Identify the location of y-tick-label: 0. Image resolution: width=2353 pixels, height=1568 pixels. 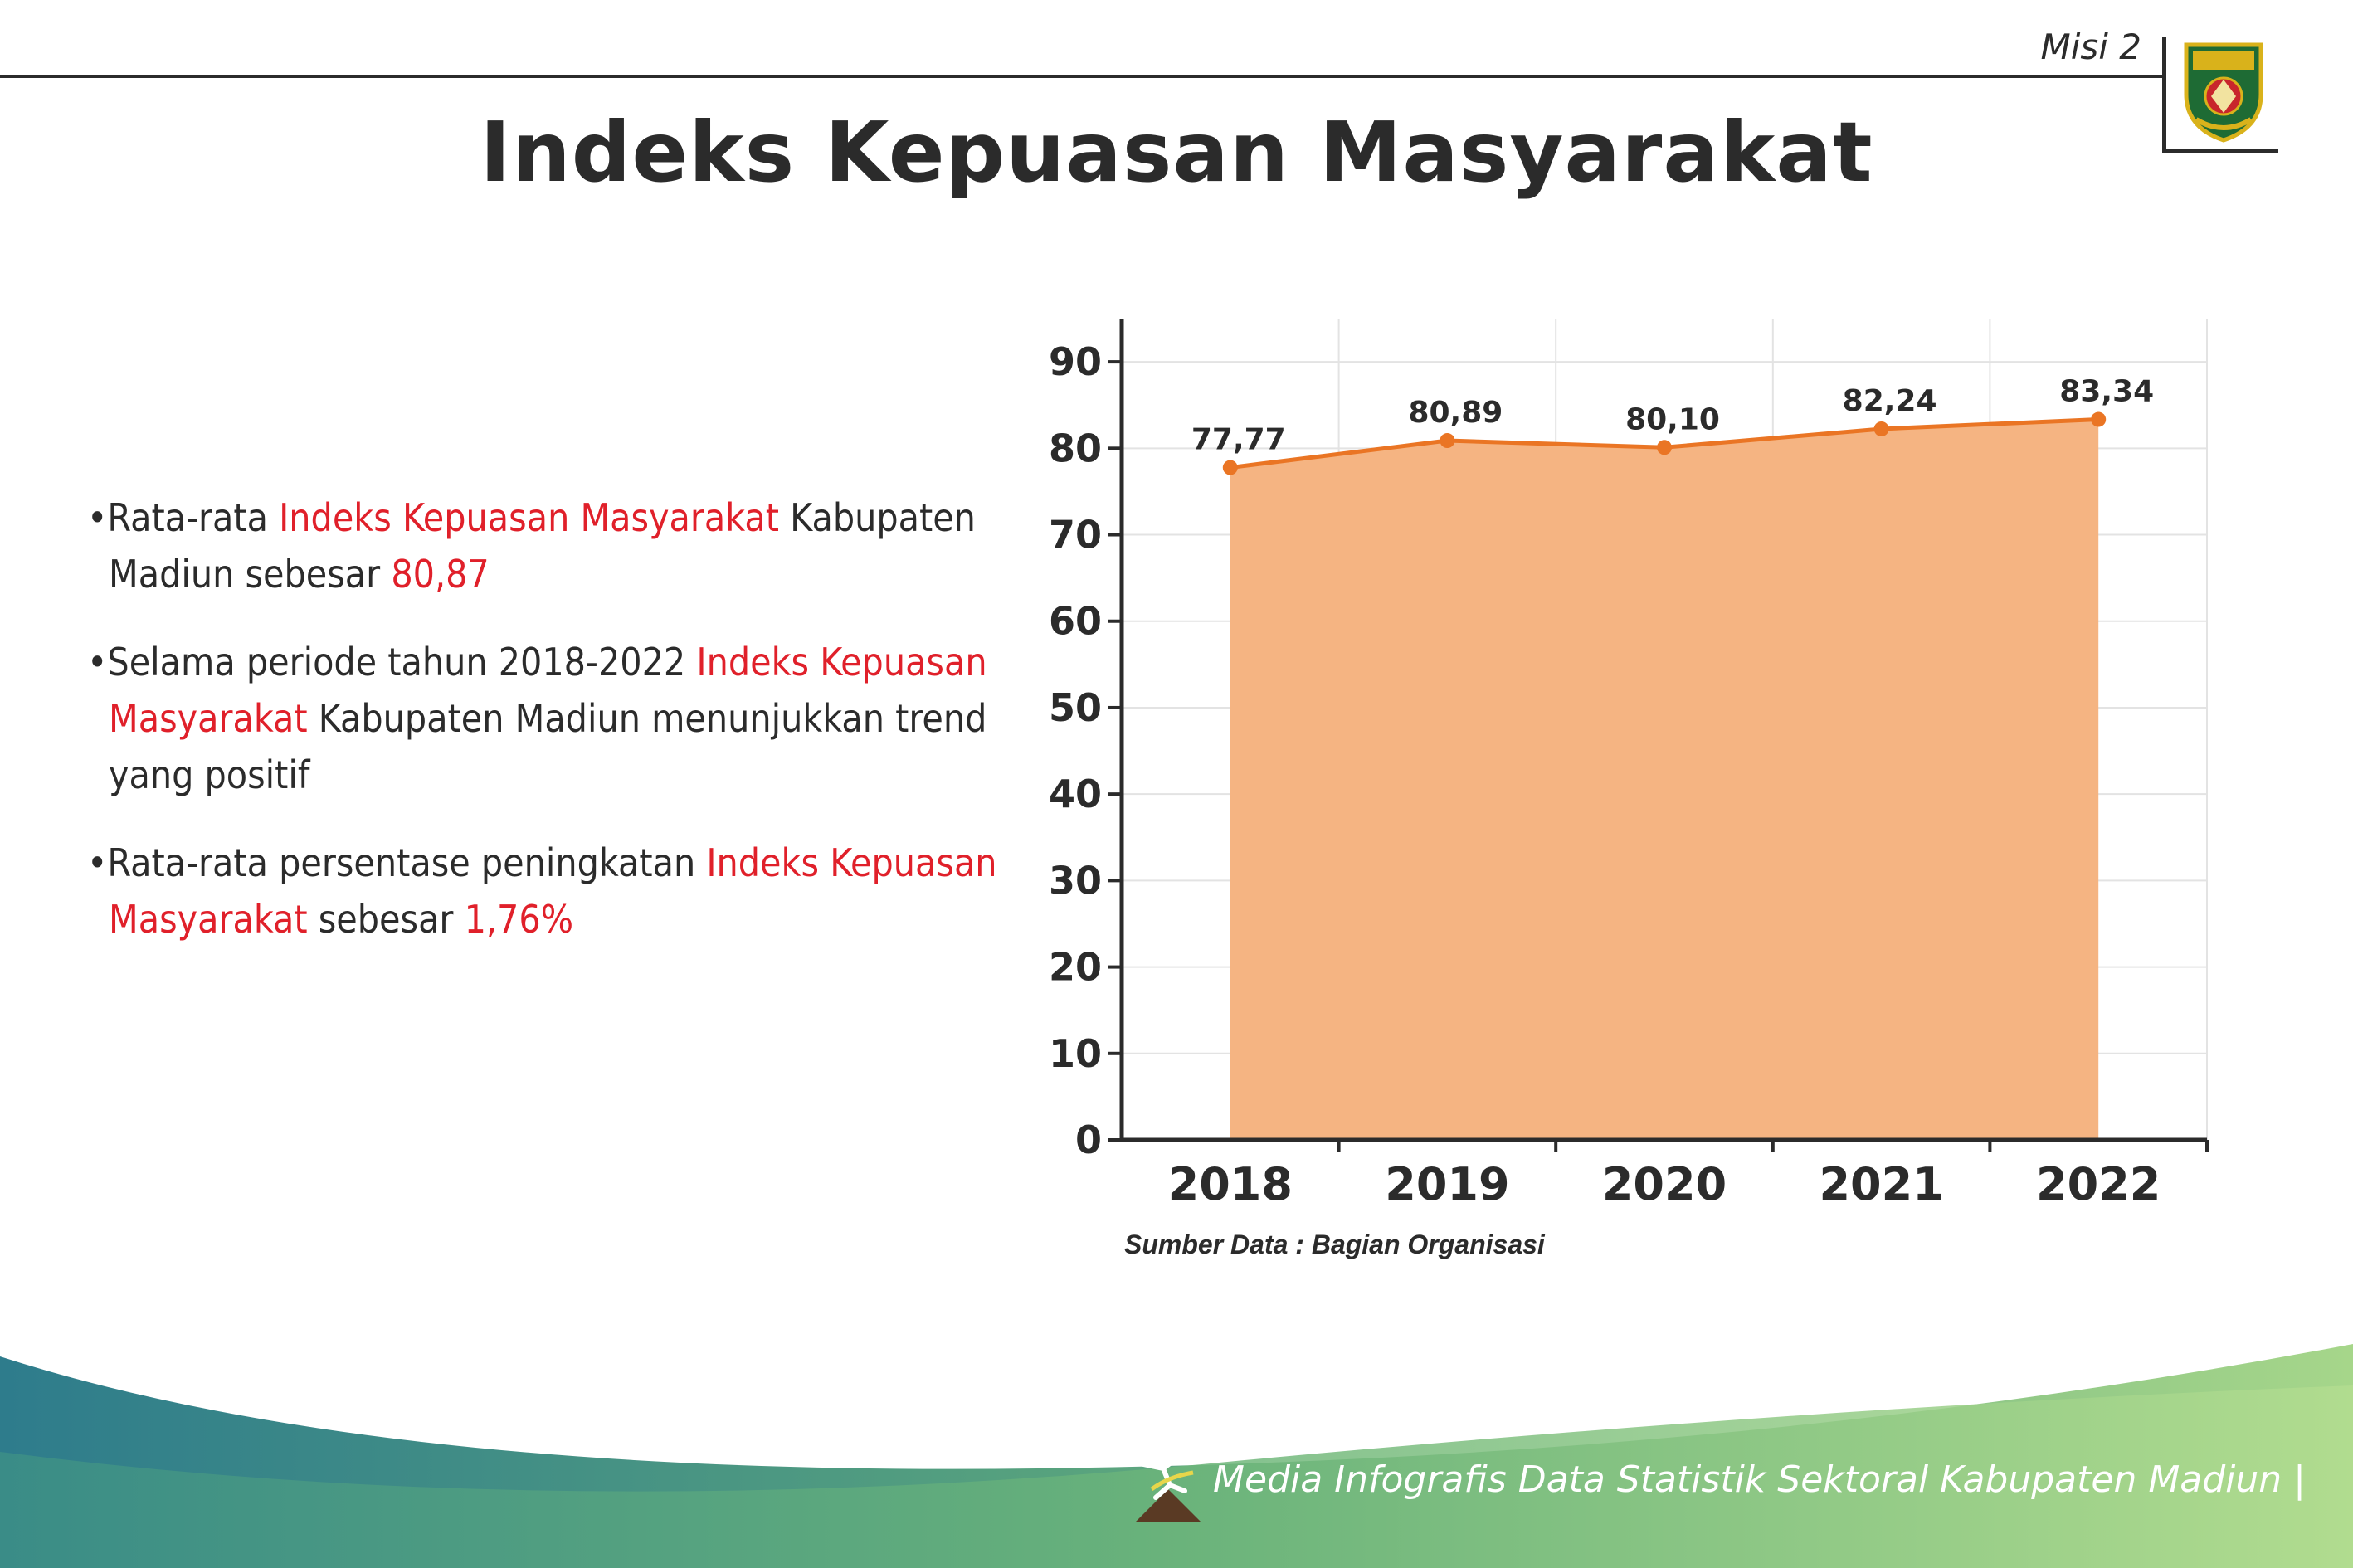
(1088, 1140).